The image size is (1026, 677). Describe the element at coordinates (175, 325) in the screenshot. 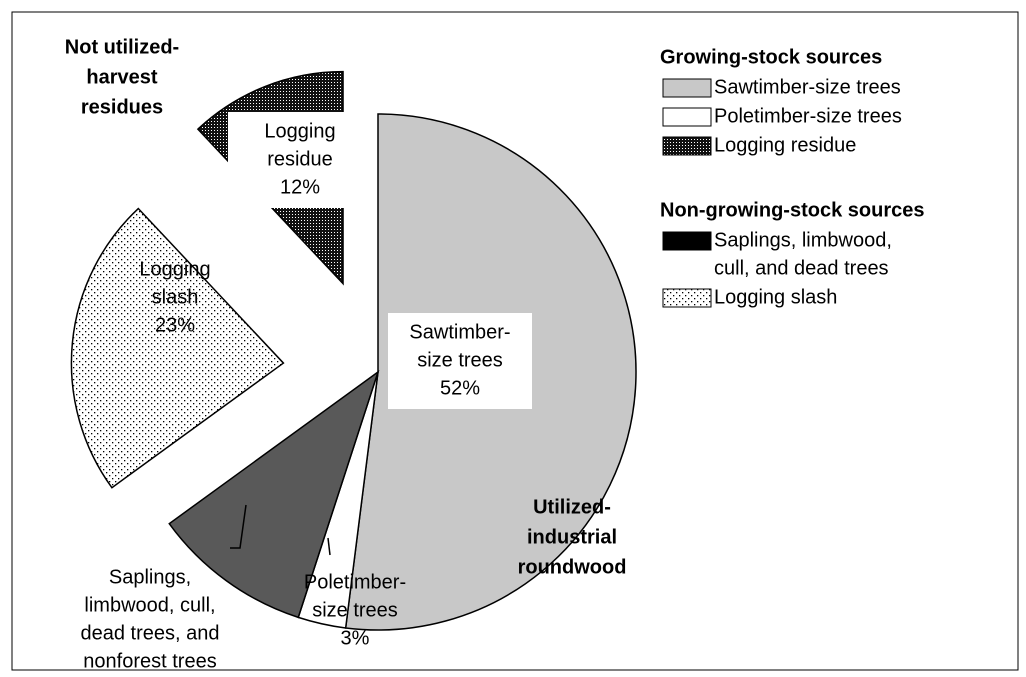

I see `value-label: 23%` at that location.